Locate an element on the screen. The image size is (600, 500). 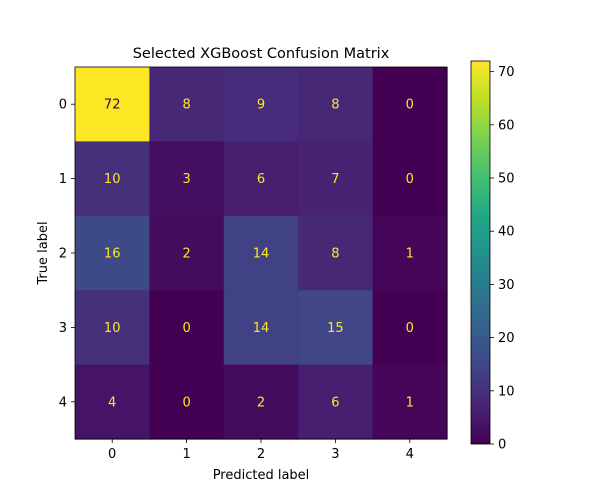
chart-title: Selected XGBoost Confusion Matrix is located at coordinates (261, 54).